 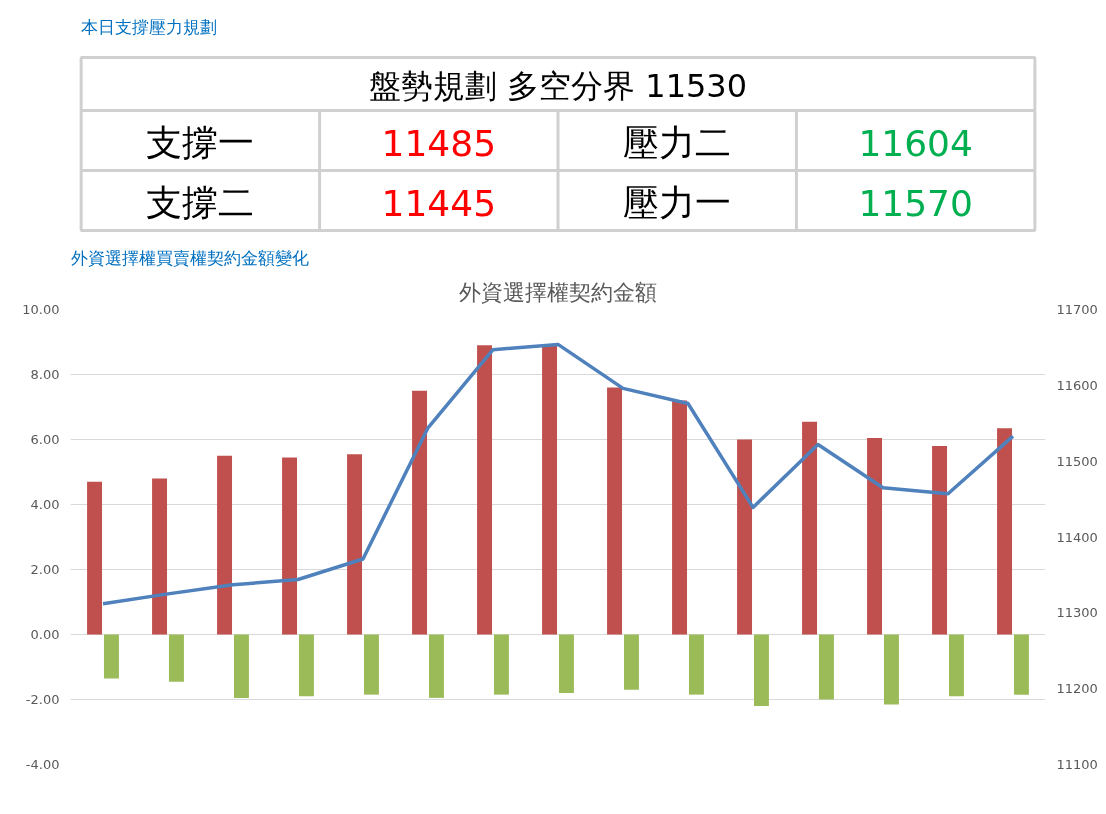 What do you see at coordinates (149, 26) in the screenshot?
I see `text: 本日支撐壓力規劃` at bounding box center [149, 26].